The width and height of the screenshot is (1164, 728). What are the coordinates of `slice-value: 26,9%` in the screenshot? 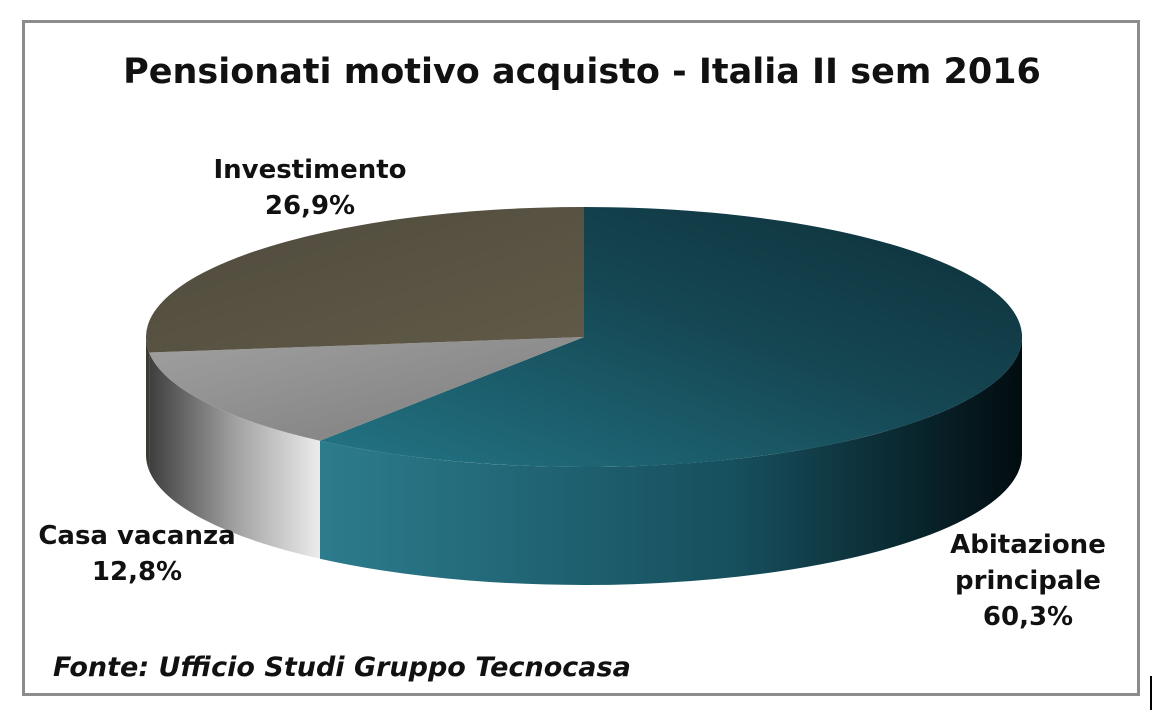 It's located at (310, 206).